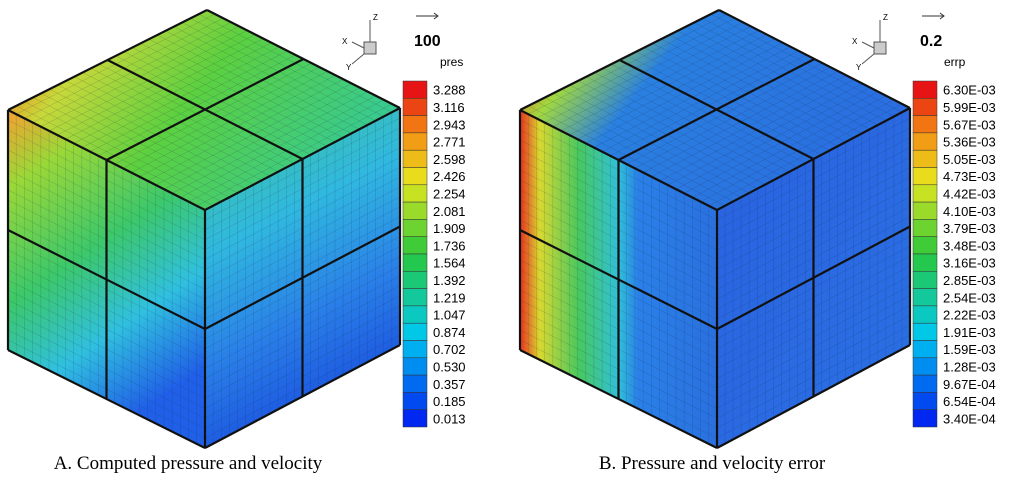  Describe the element at coordinates (969, 401) in the screenshot. I see `colorbar-label: 6.54E-04` at that location.